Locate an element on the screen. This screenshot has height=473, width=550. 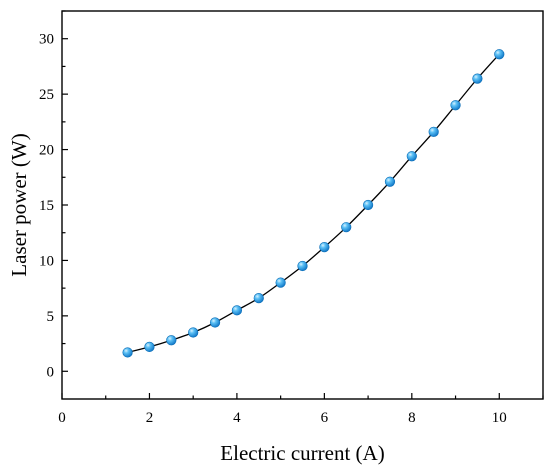
y-tick-label: 0 is located at coordinates (51, 372).